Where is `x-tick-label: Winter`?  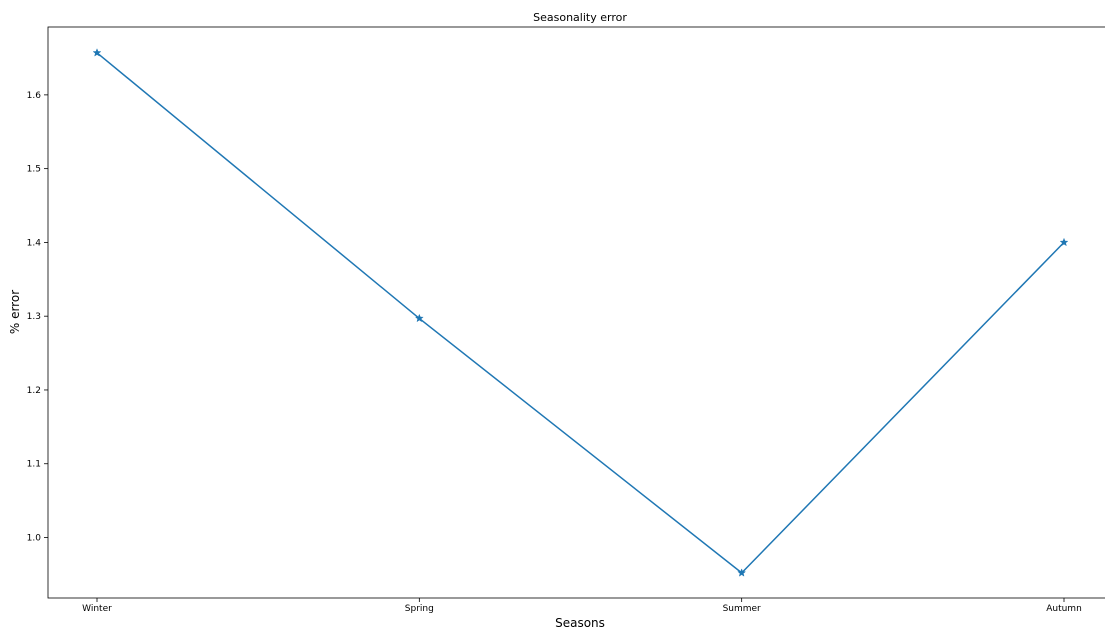 x-tick-label: Winter is located at coordinates (97, 609).